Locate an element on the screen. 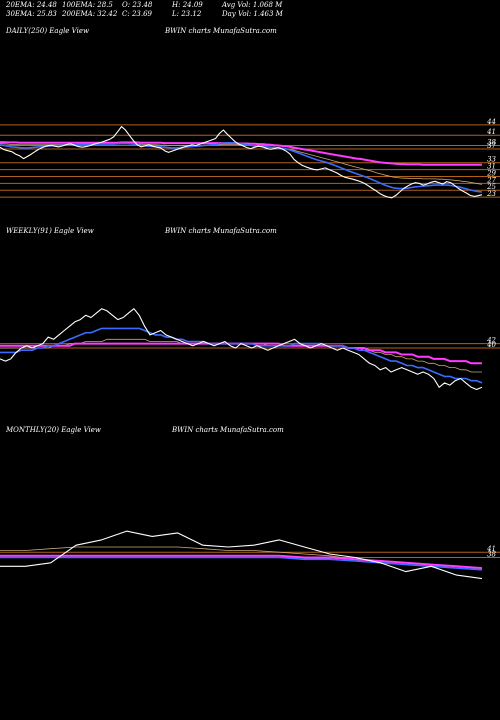 The image size is (500, 720). header-ema30: 30EMA: 25.83 is located at coordinates (31, 14).